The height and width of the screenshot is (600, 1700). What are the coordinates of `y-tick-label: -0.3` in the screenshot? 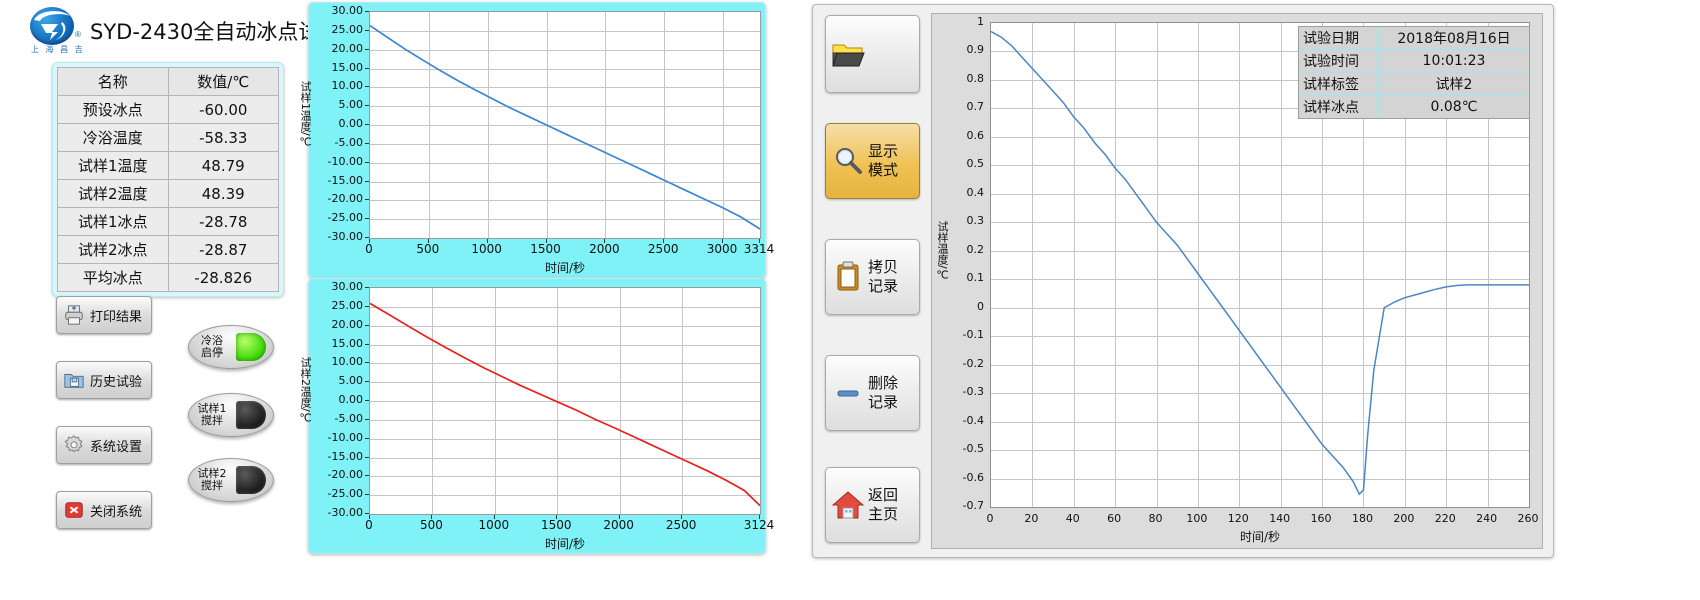 It's located at (973, 391).